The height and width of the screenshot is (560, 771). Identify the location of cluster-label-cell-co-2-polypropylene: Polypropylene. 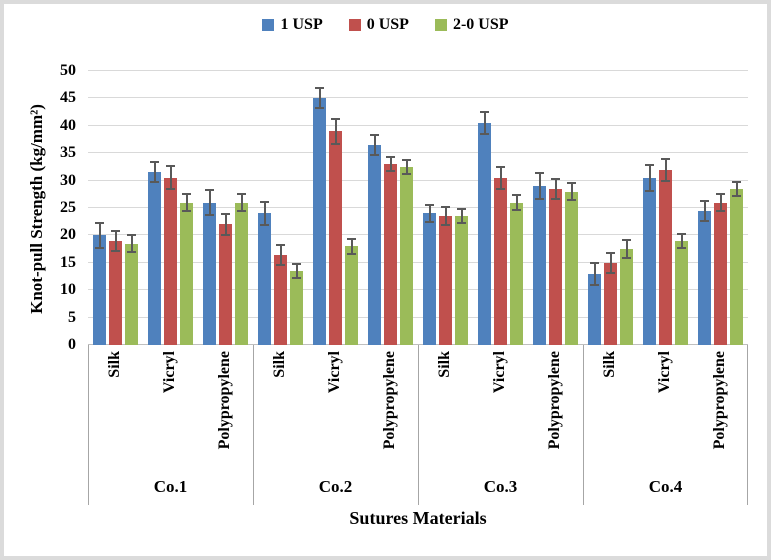
(390, 413).